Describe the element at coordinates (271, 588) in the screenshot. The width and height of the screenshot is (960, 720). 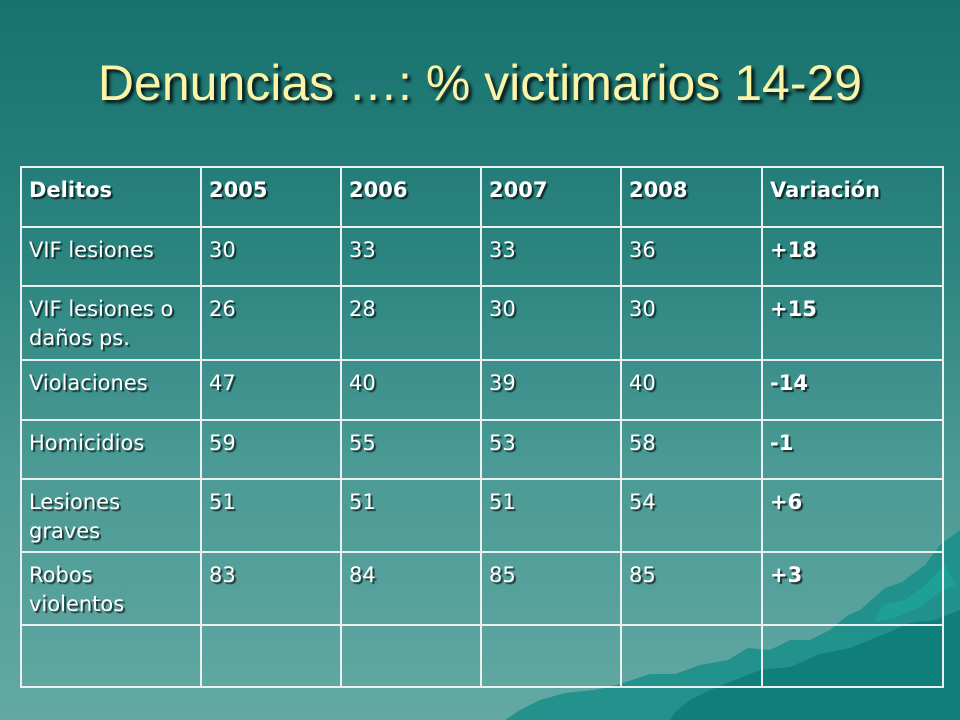
I see `table-cell: 83` at that location.